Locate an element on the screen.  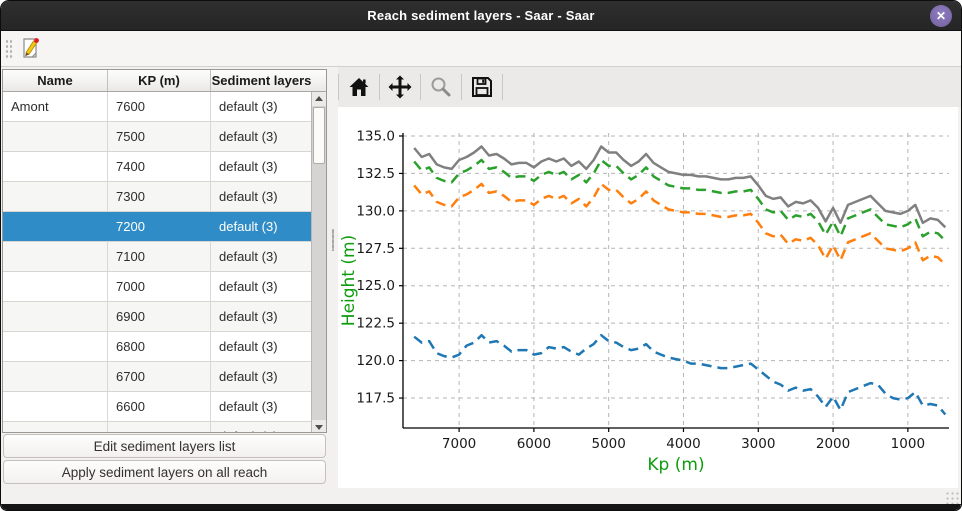
pan-icon is located at coordinates (400, 87).